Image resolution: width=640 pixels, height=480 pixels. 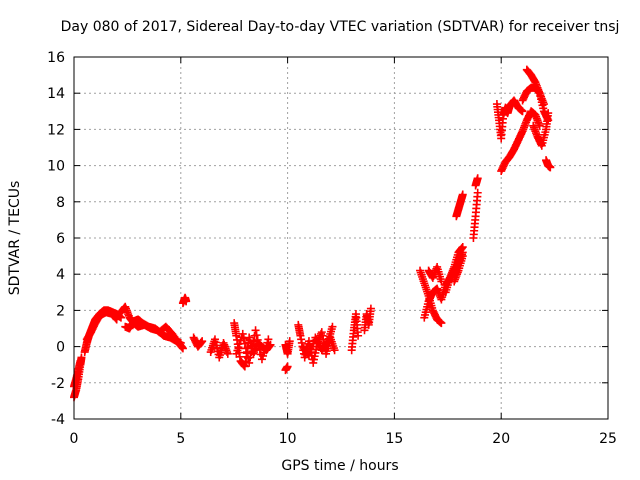 I want to click on x-tick-label: 5, so click(x=180, y=439).